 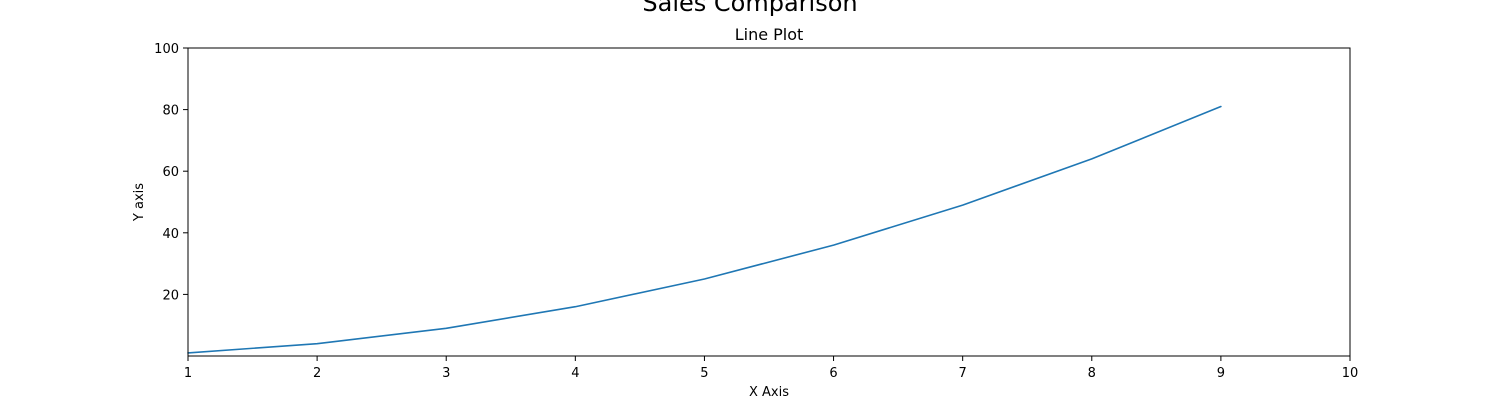 I want to click on y-tick-label: 20, so click(x=170, y=295).